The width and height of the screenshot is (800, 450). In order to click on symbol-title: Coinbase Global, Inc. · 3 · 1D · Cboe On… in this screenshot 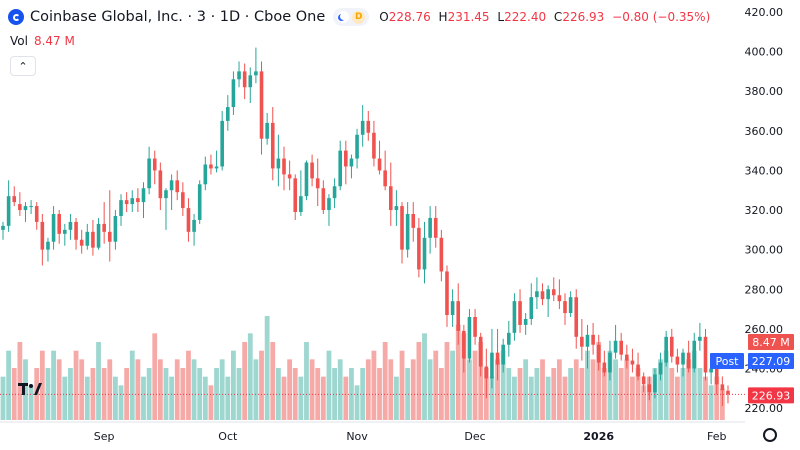, I will do `click(178, 17)`.